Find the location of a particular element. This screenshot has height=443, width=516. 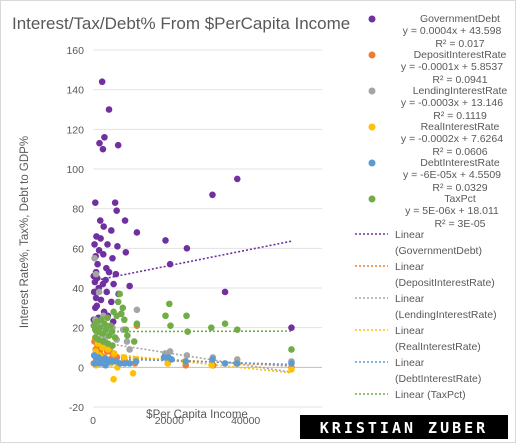

legend-equation: y = 5E-06x + 18.011 is located at coordinates (452, 211).